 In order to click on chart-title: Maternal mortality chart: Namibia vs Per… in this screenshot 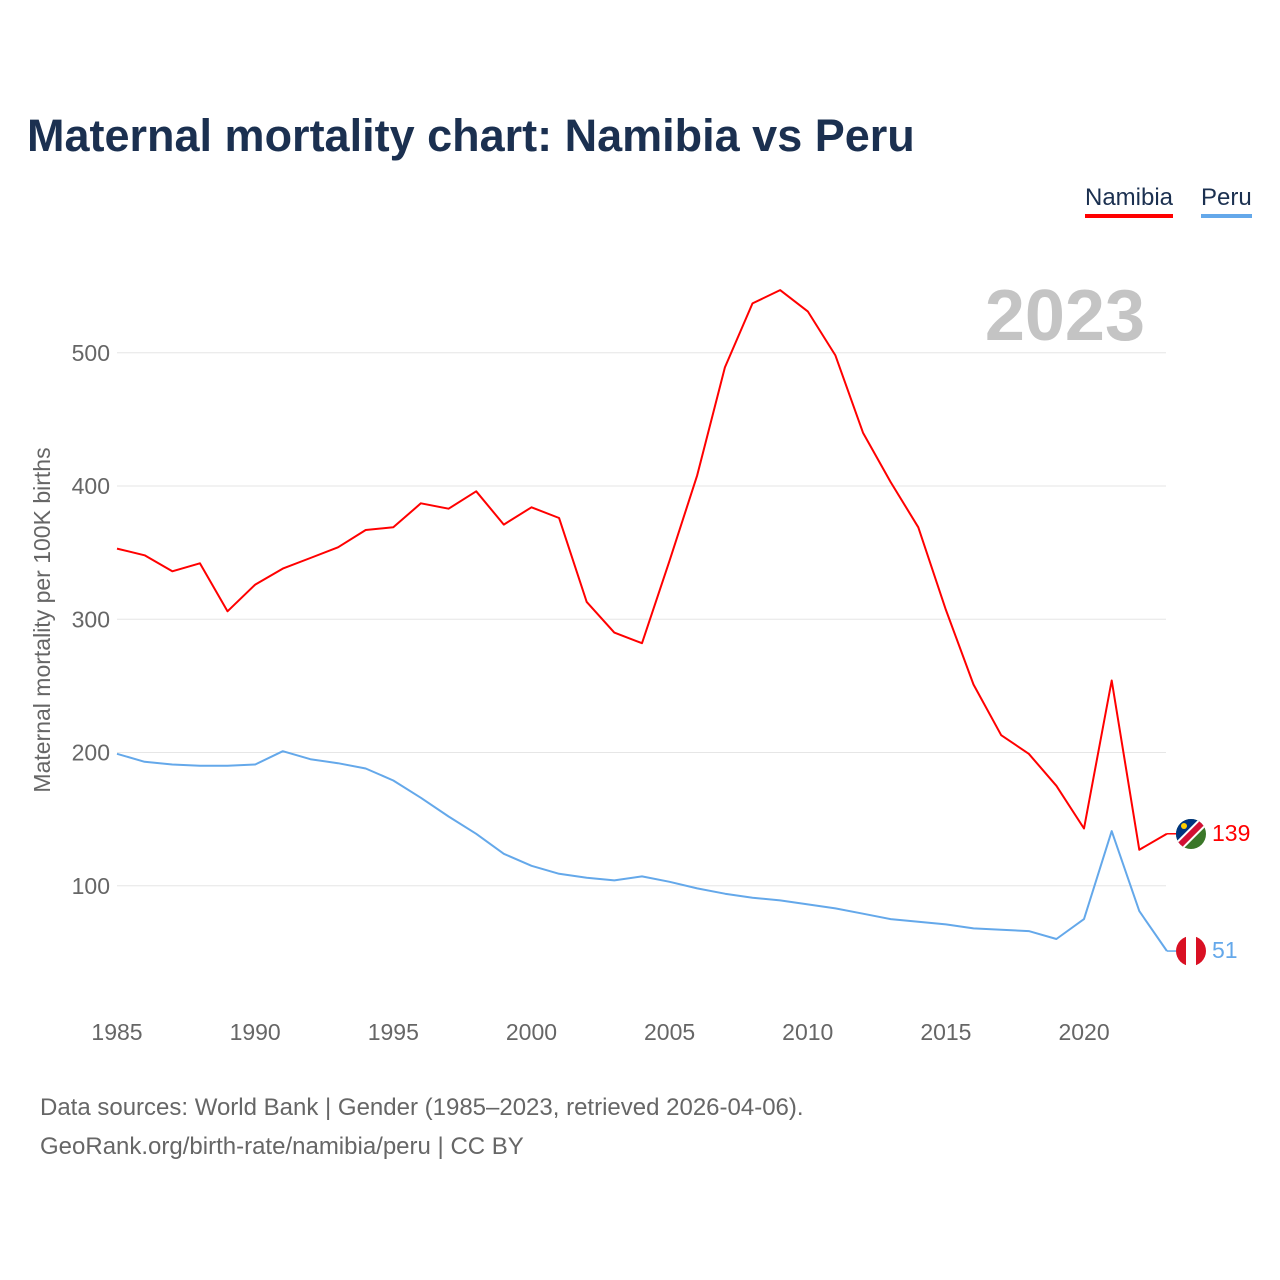, I will do `click(471, 135)`.